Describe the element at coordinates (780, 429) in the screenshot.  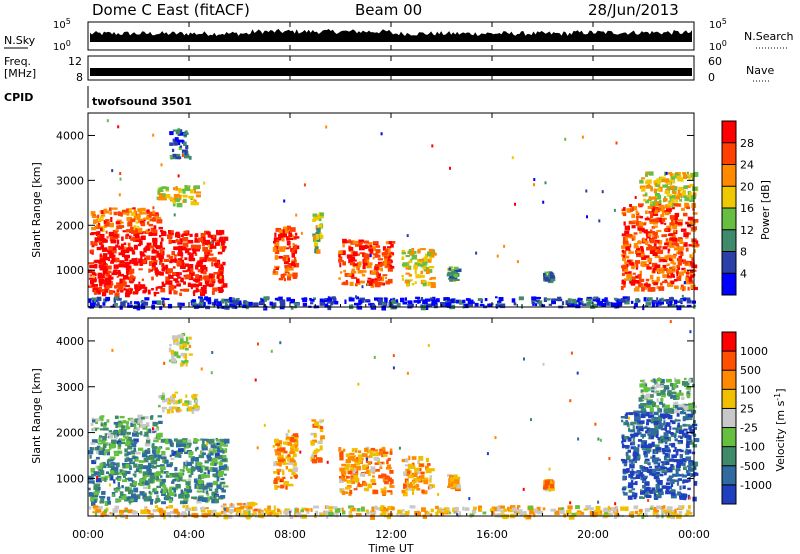
I see `velocity-colorbar-label: Velocity [m s-1]` at that location.